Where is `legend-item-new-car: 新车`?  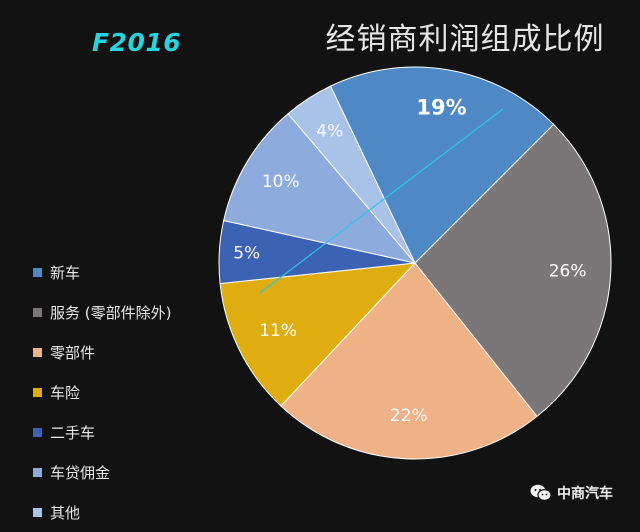 legend-item-new-car: 新车 is located at coordinates (102, 272).